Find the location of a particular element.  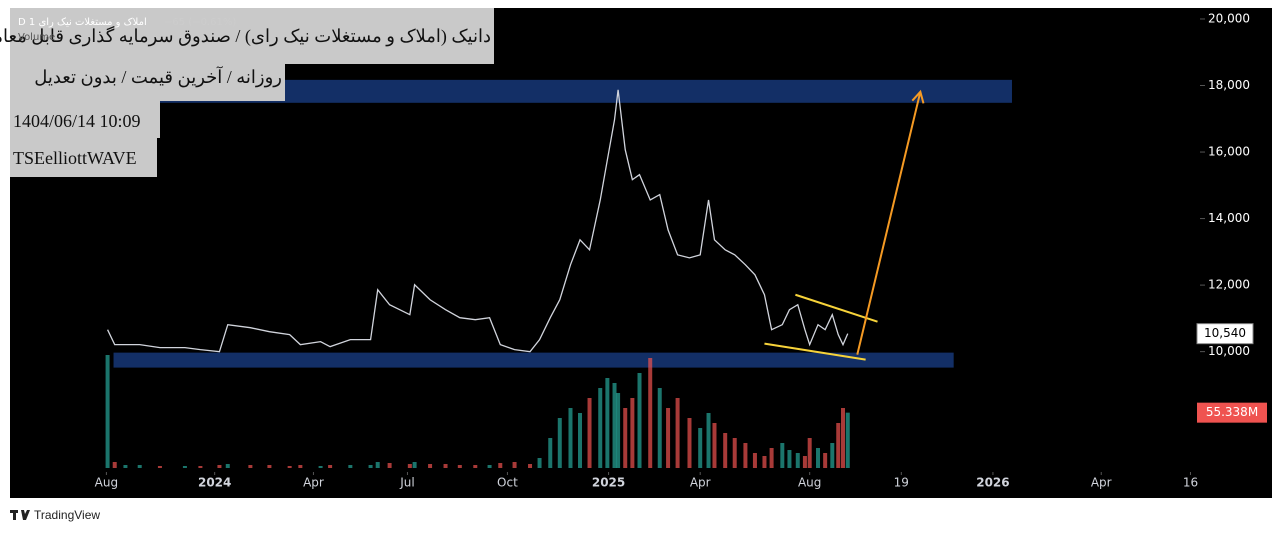

x-tick-label: 16 is located at coordinates (1190, 483).